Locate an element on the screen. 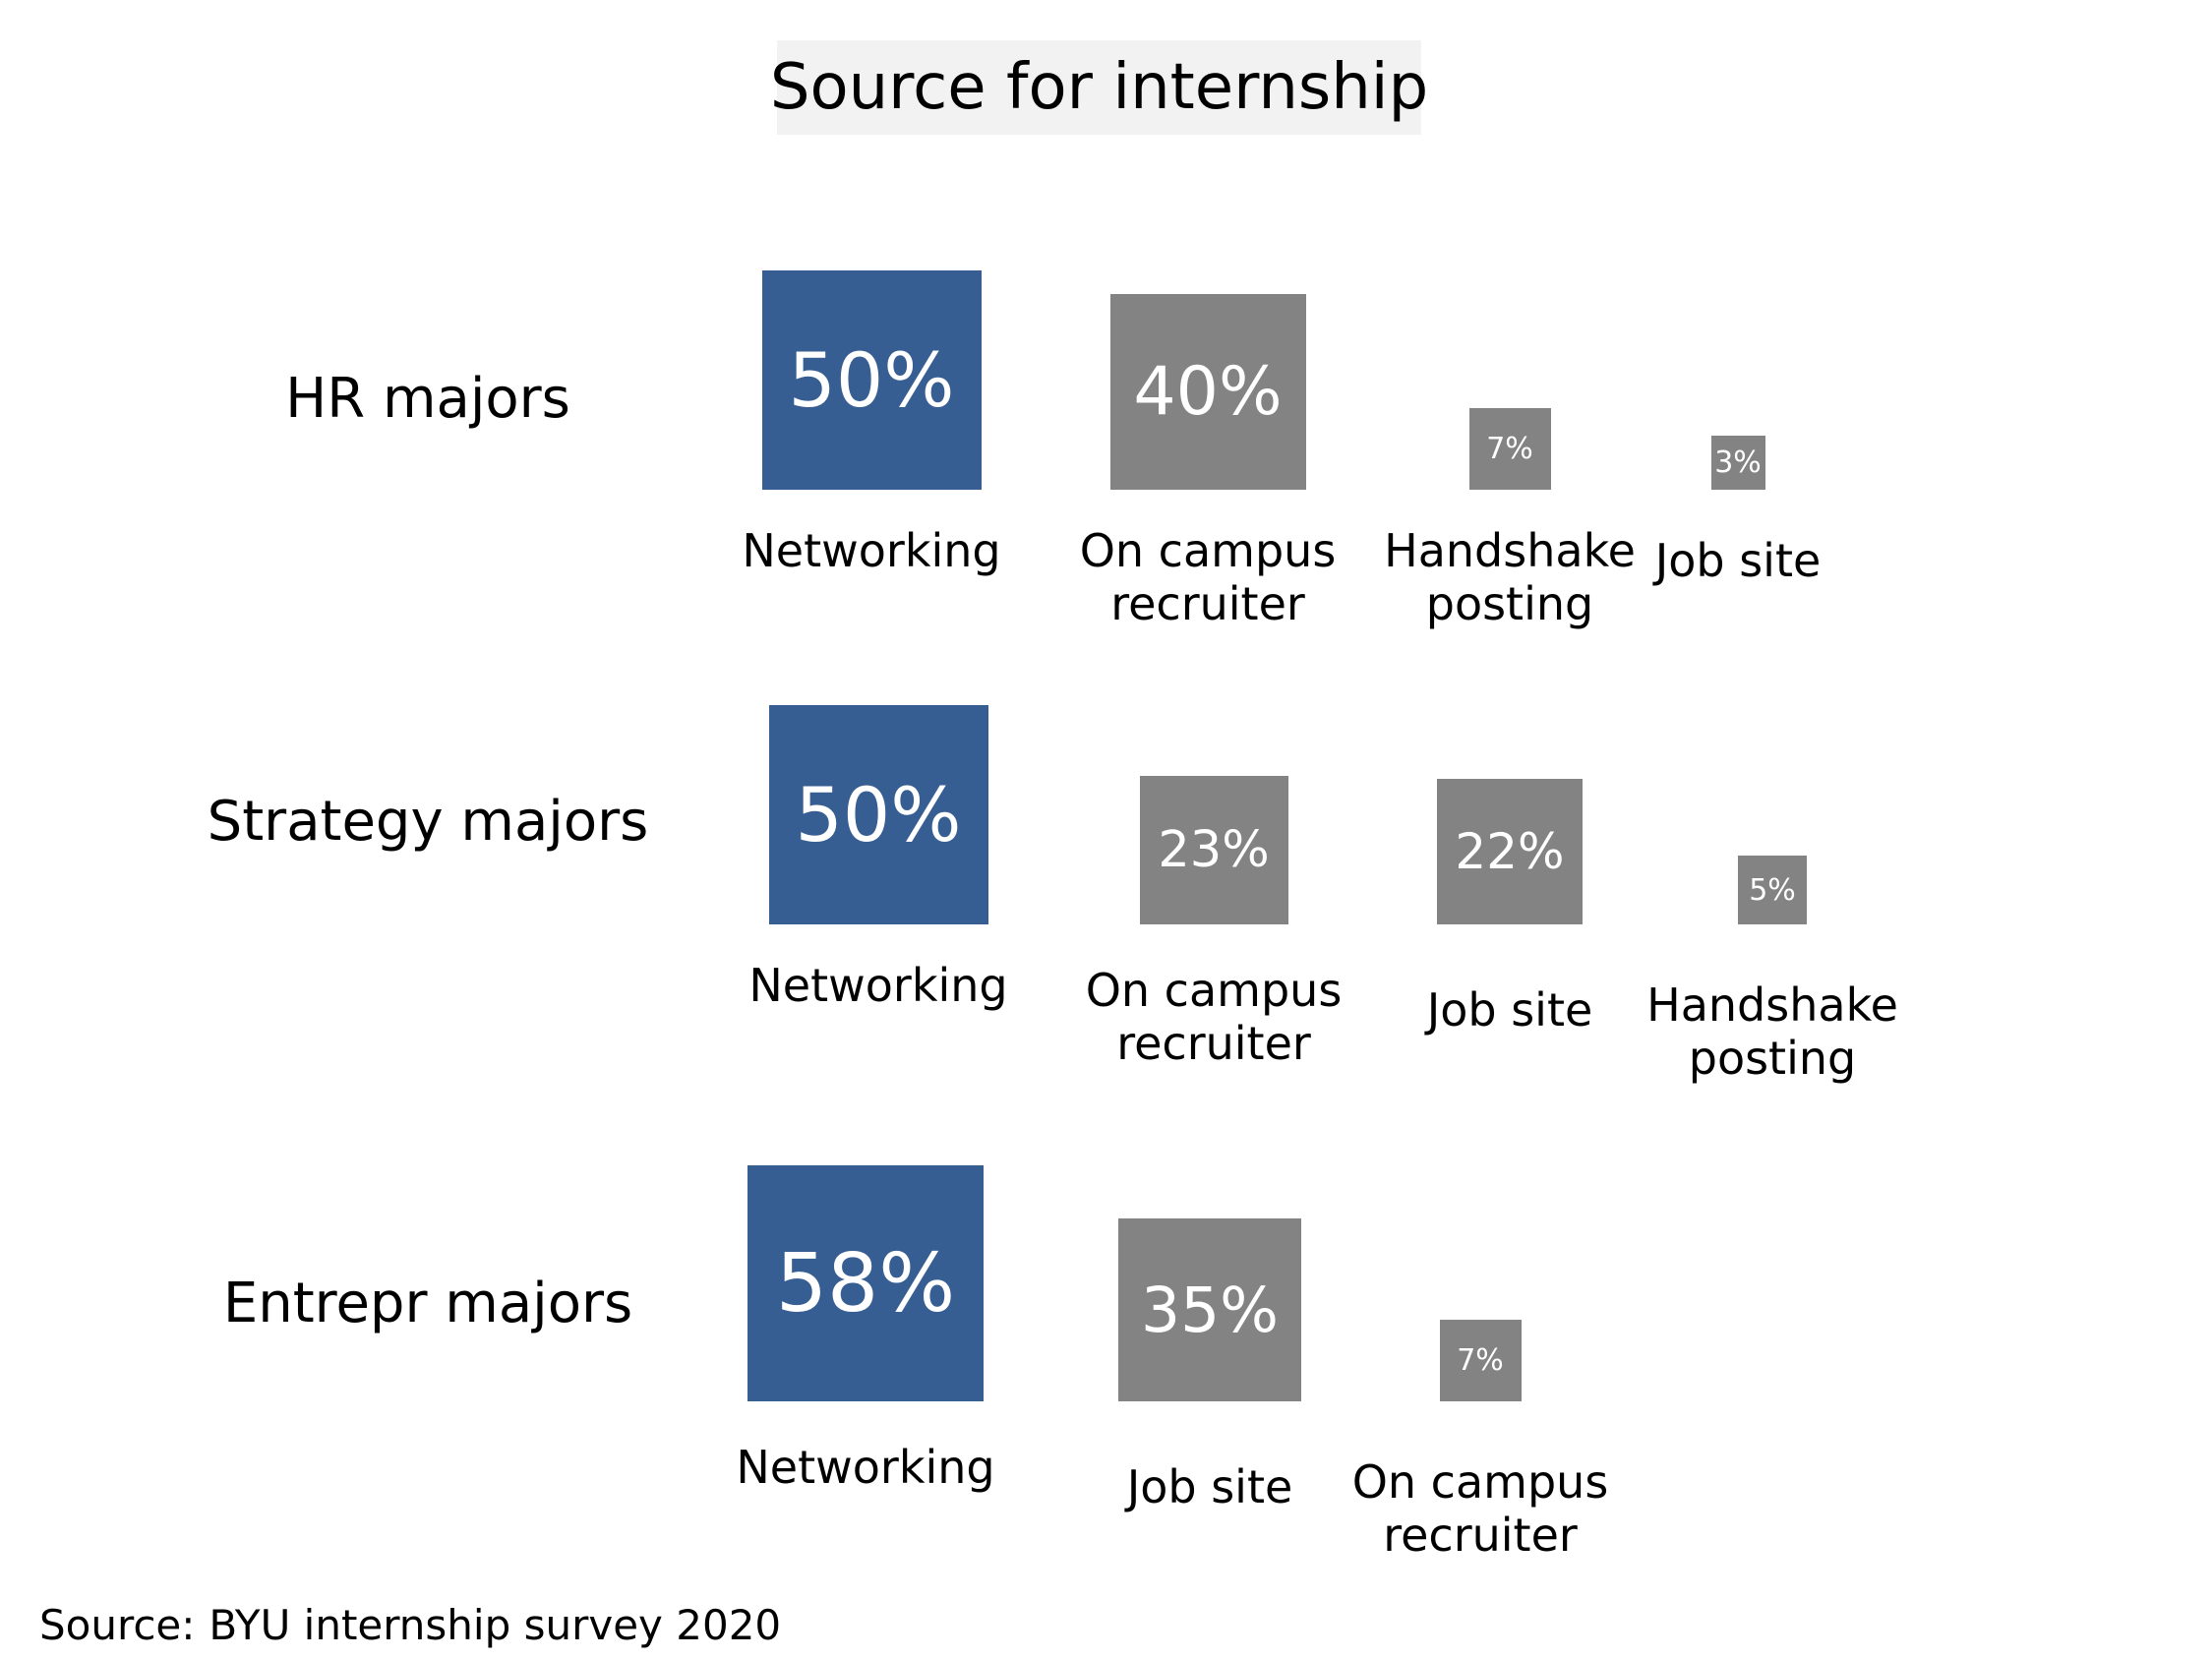 This screenshot has height=1659, width=2212. value-label: 40% is located at coordinates (1208, 392).